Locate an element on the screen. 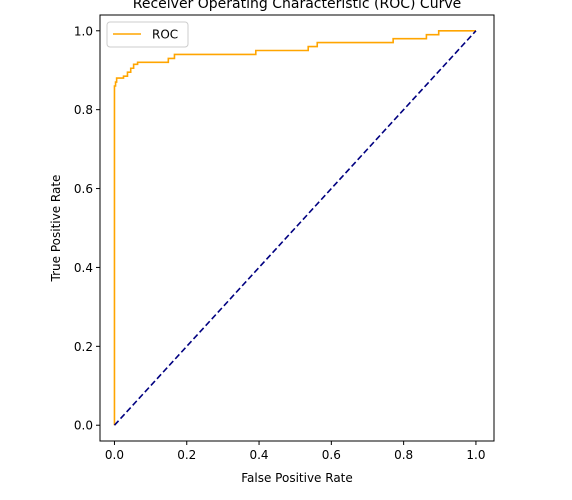  legend-roc-label: ROC is located at coordinates (165, 35).